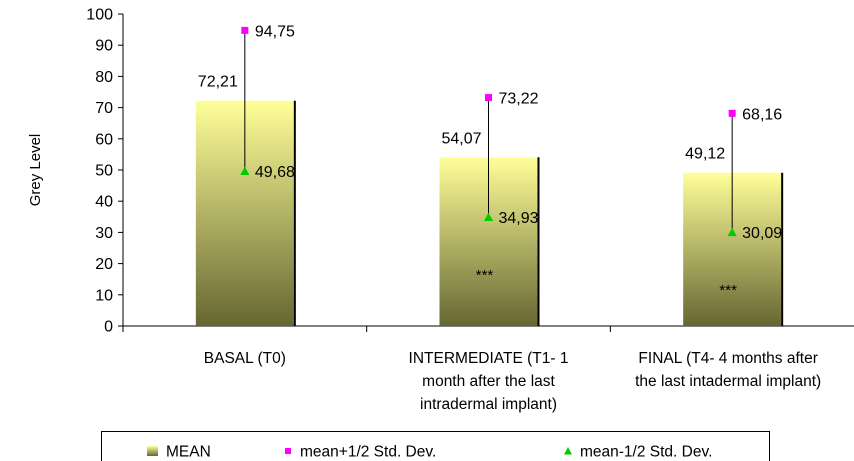 This screenshot has width=854, height=461. What do you see at coordinates (104, 77) in the screenshot?
I see `y-tick-label-80: 80` at bounding box center [104, 77].